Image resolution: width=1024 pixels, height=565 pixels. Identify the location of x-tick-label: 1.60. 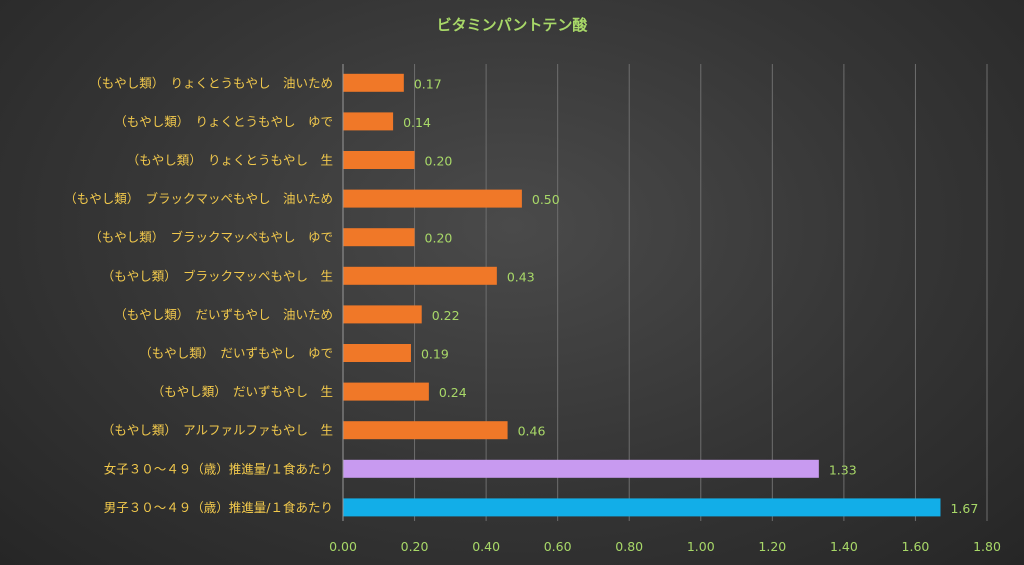
(916, 546).